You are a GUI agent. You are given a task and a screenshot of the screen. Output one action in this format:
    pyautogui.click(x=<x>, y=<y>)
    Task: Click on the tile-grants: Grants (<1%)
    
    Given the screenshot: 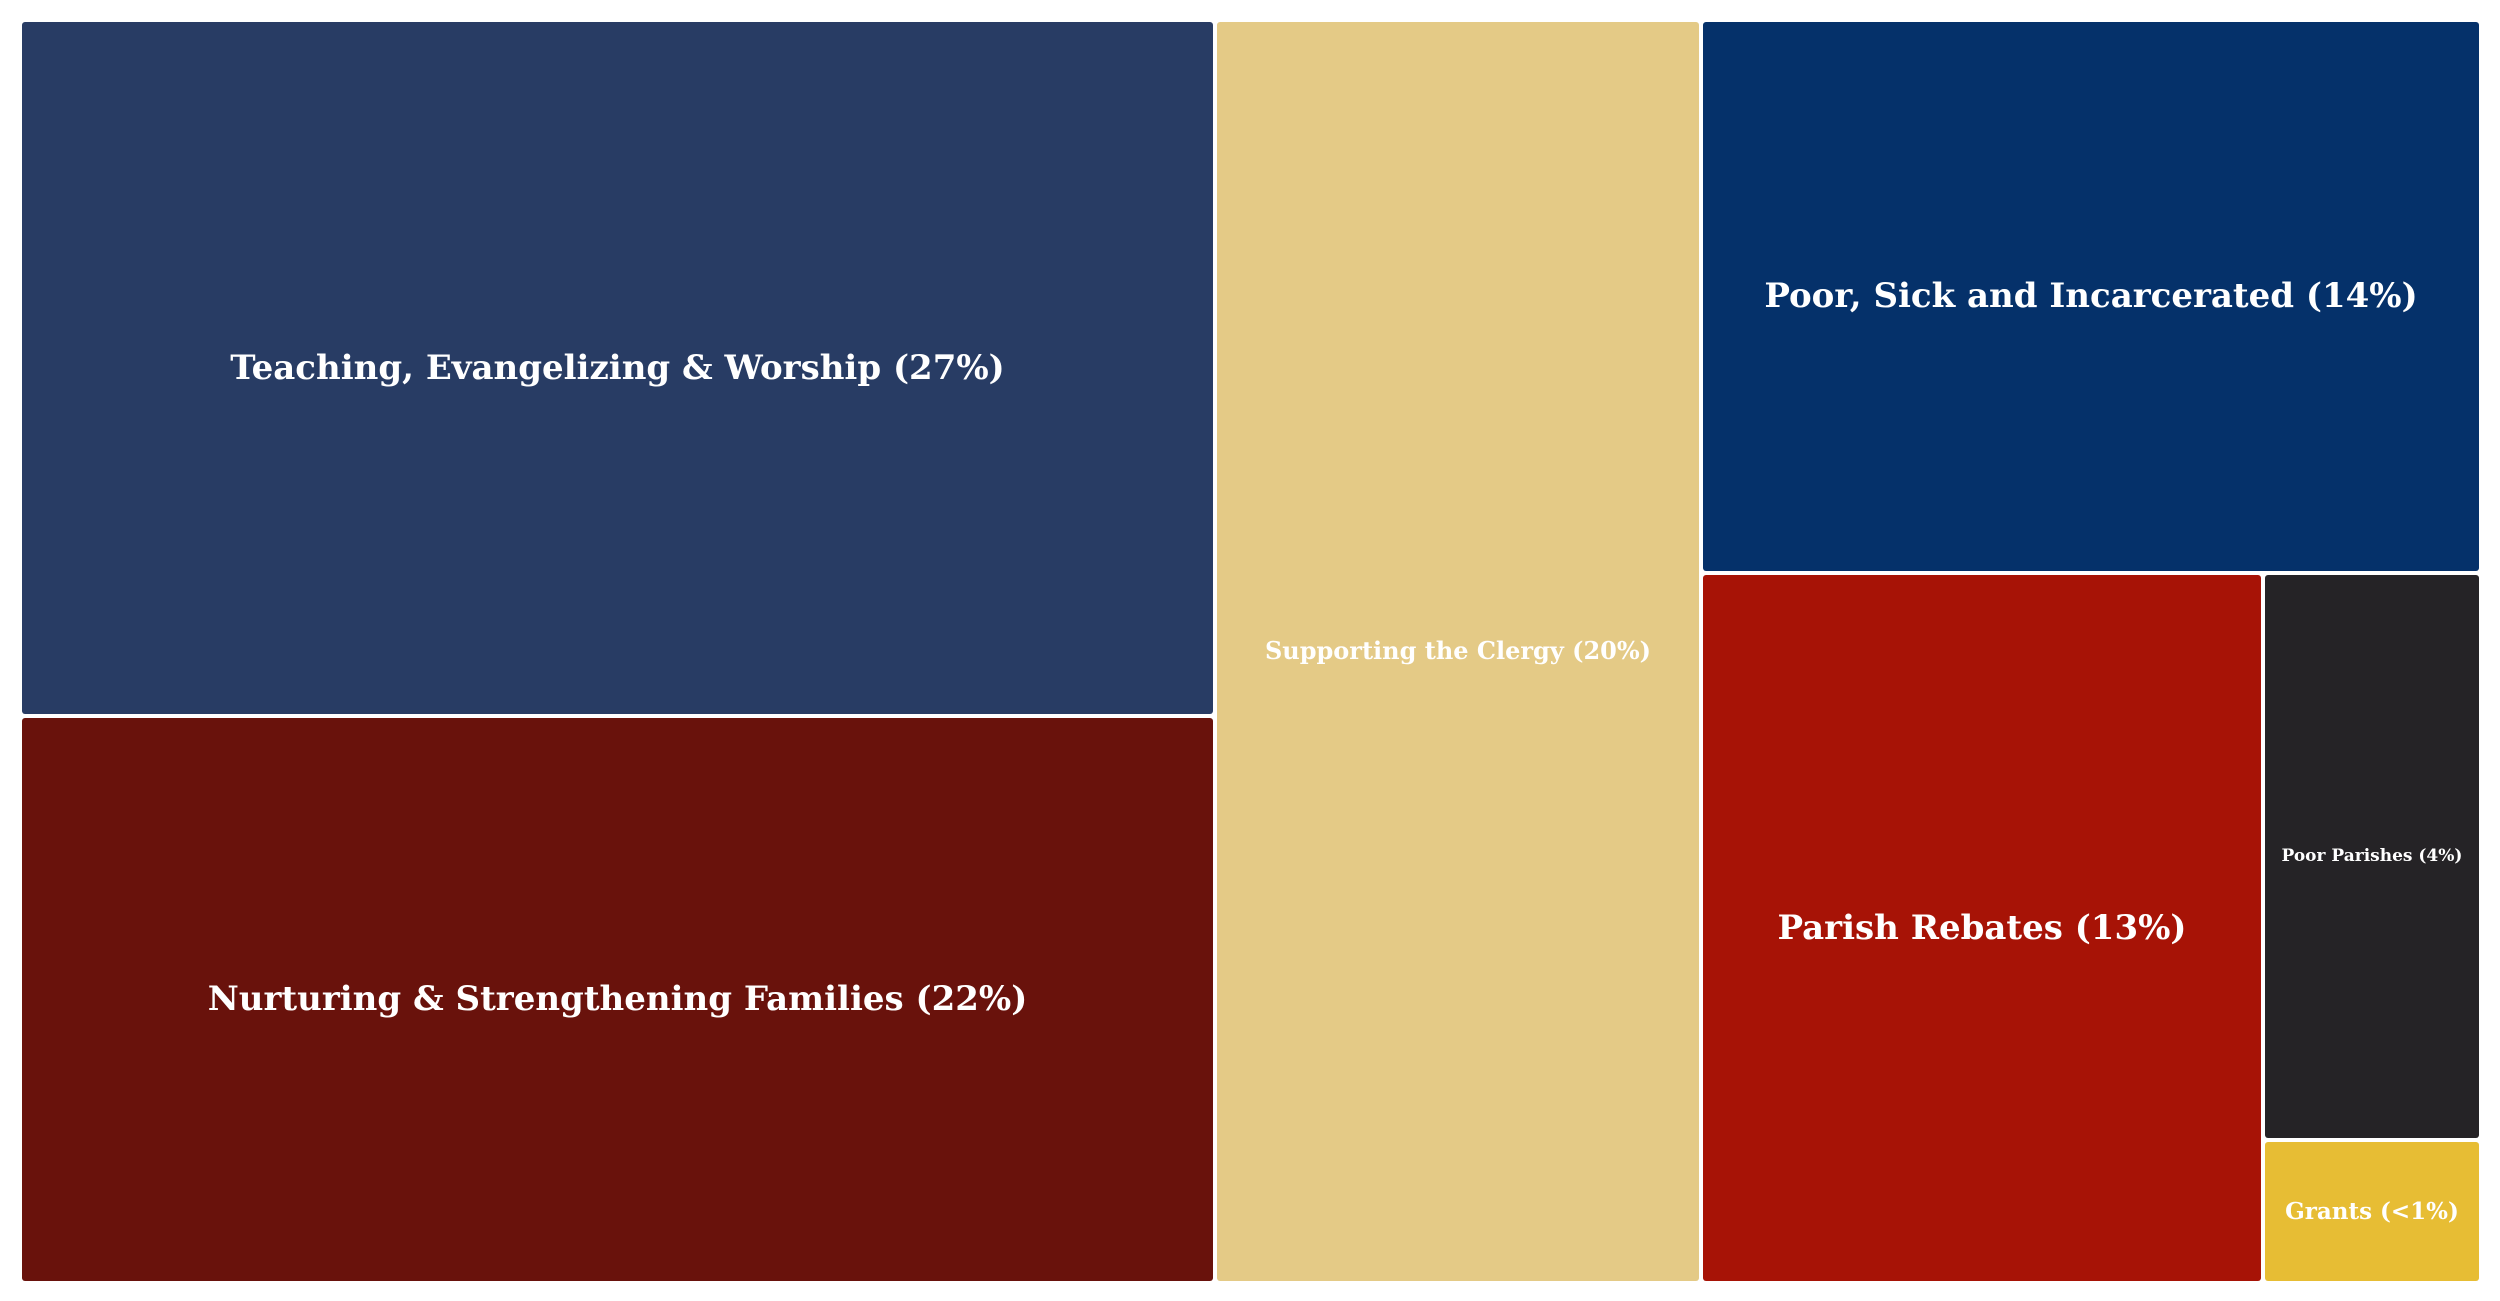 What is the action you would take?
    pyautogui.click(x=2372, y=1211)
    